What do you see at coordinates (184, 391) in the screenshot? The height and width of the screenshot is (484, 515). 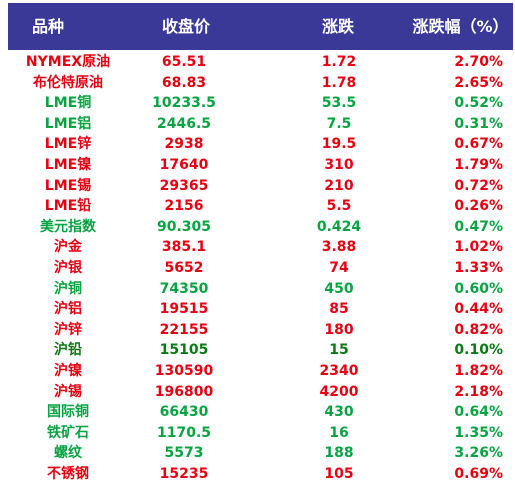 I see `cell-close-price: 196800` at bounding box center [184, 391].